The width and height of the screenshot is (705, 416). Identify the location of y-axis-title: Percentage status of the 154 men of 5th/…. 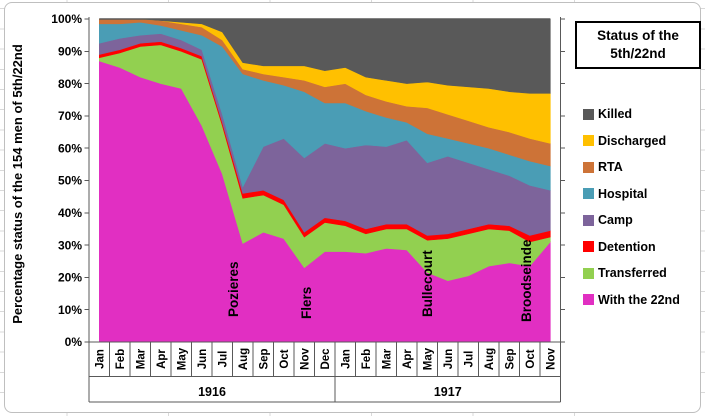
(17, 184).